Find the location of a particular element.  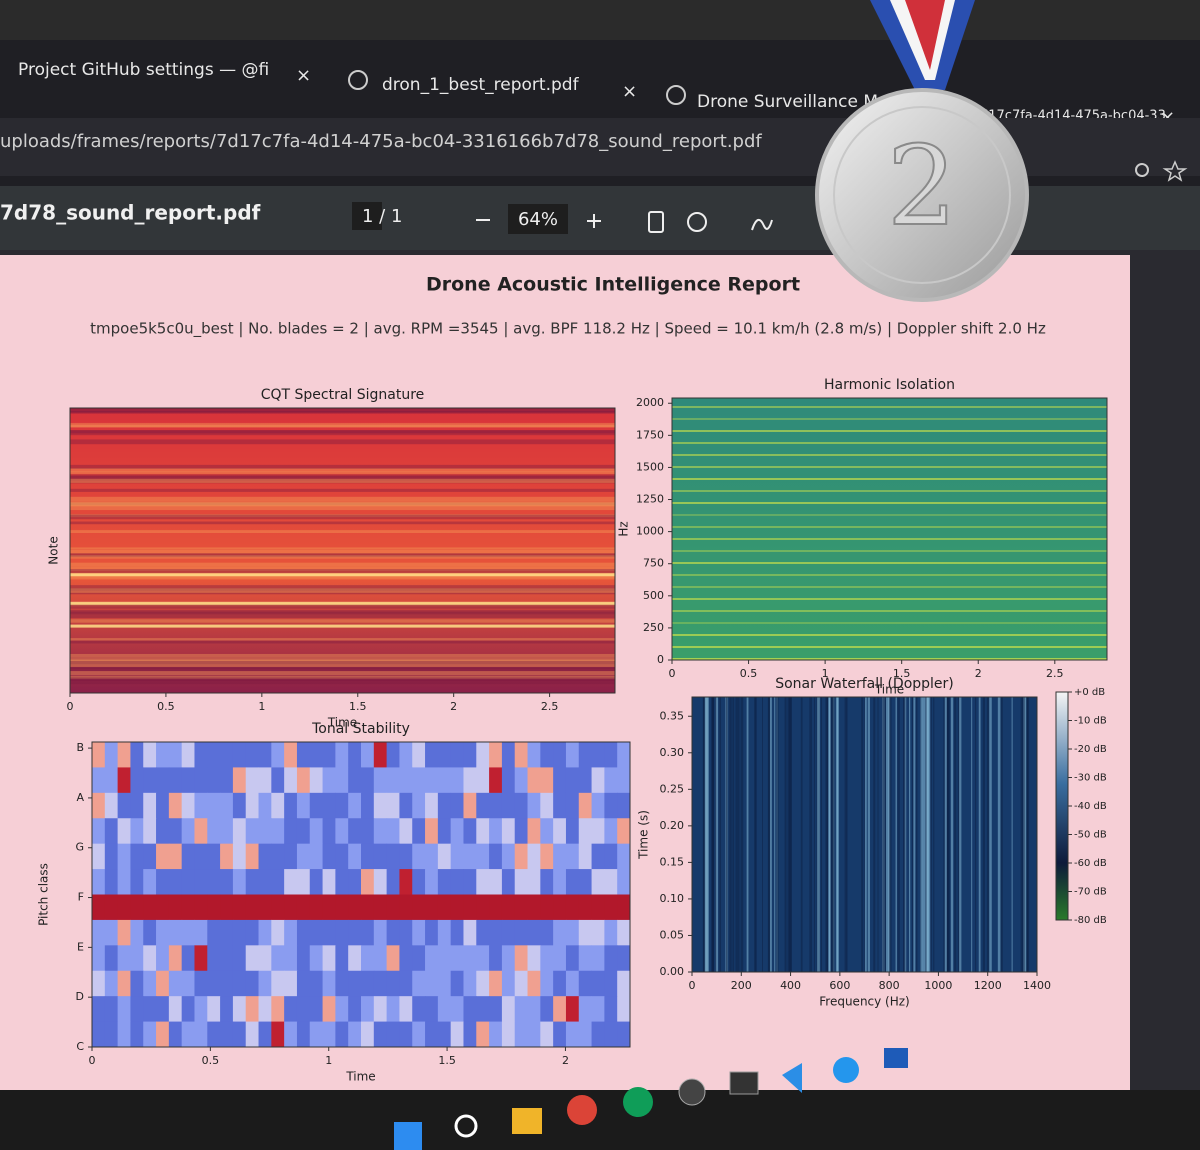

docker-icon is located at coordinates (846, 1070).